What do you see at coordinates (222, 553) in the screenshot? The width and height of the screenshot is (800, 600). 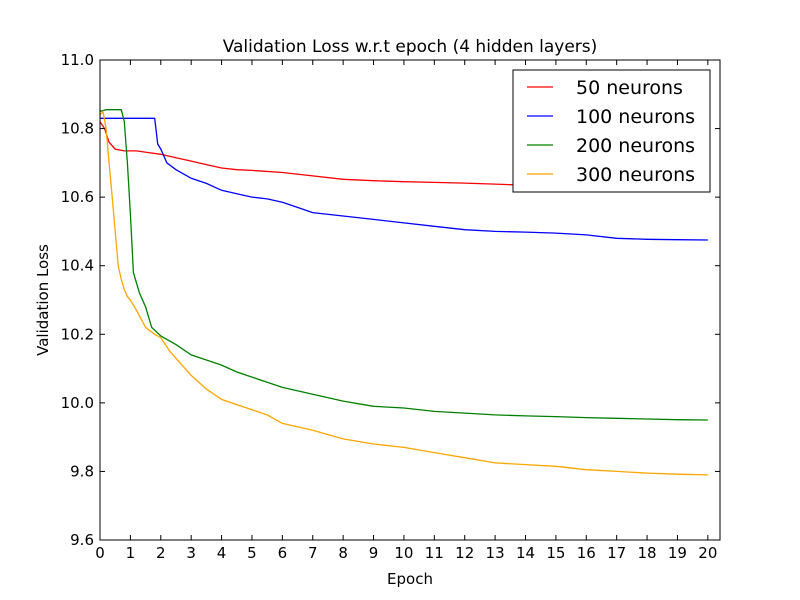 I see `x-tick-label: 4` at bounding box center [222, 553].